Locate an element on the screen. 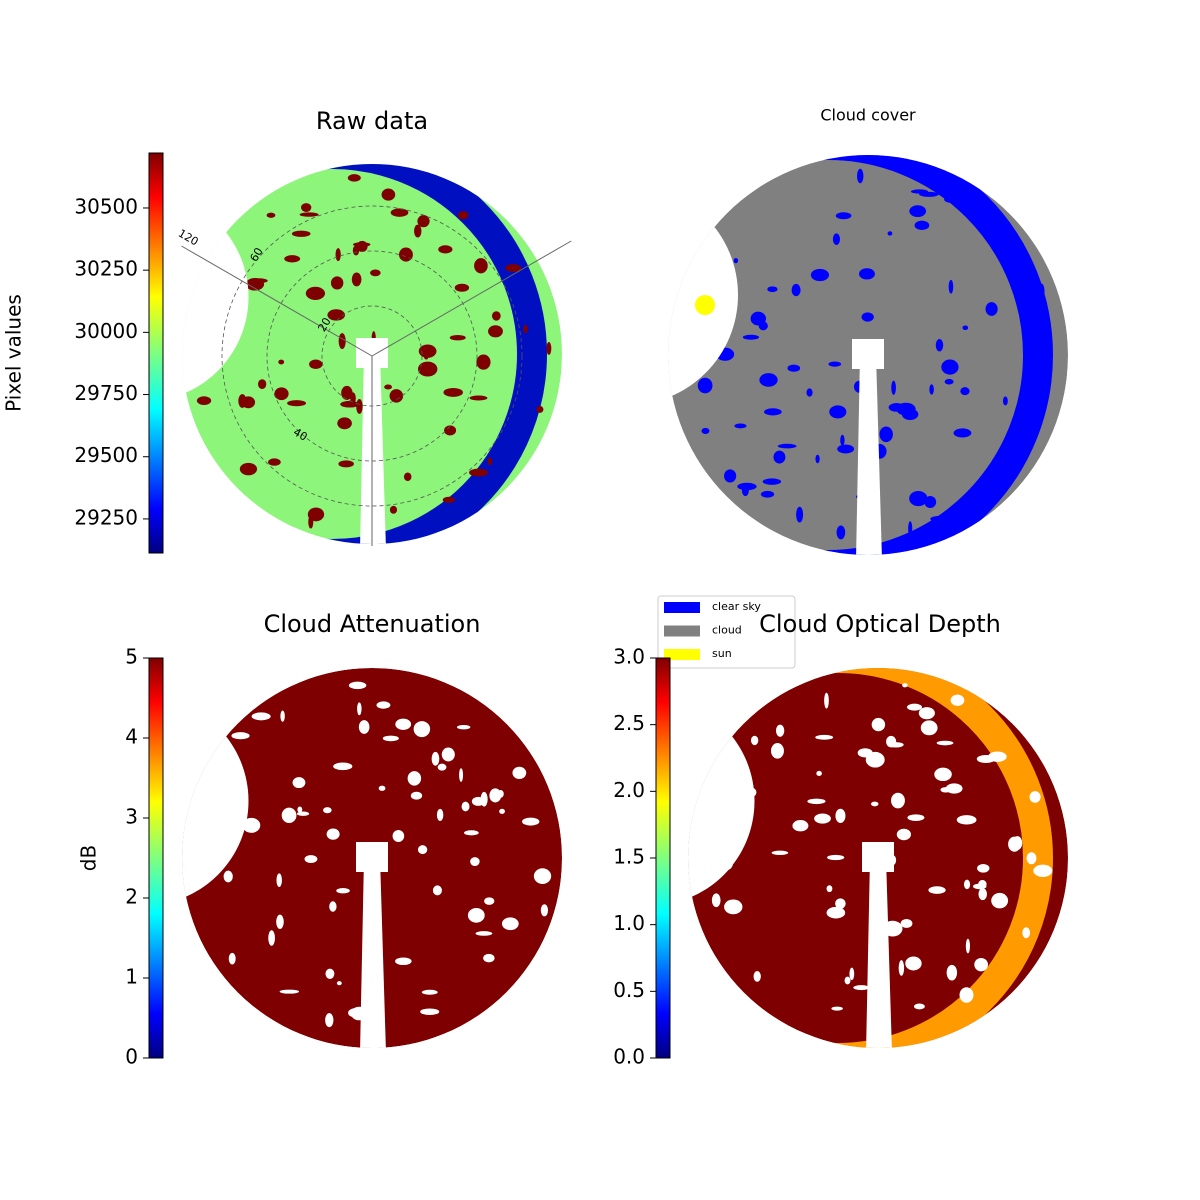 The image size is (1200, 1200). colorbar-tick-label: 30250 is located at coordinates (106, 269).